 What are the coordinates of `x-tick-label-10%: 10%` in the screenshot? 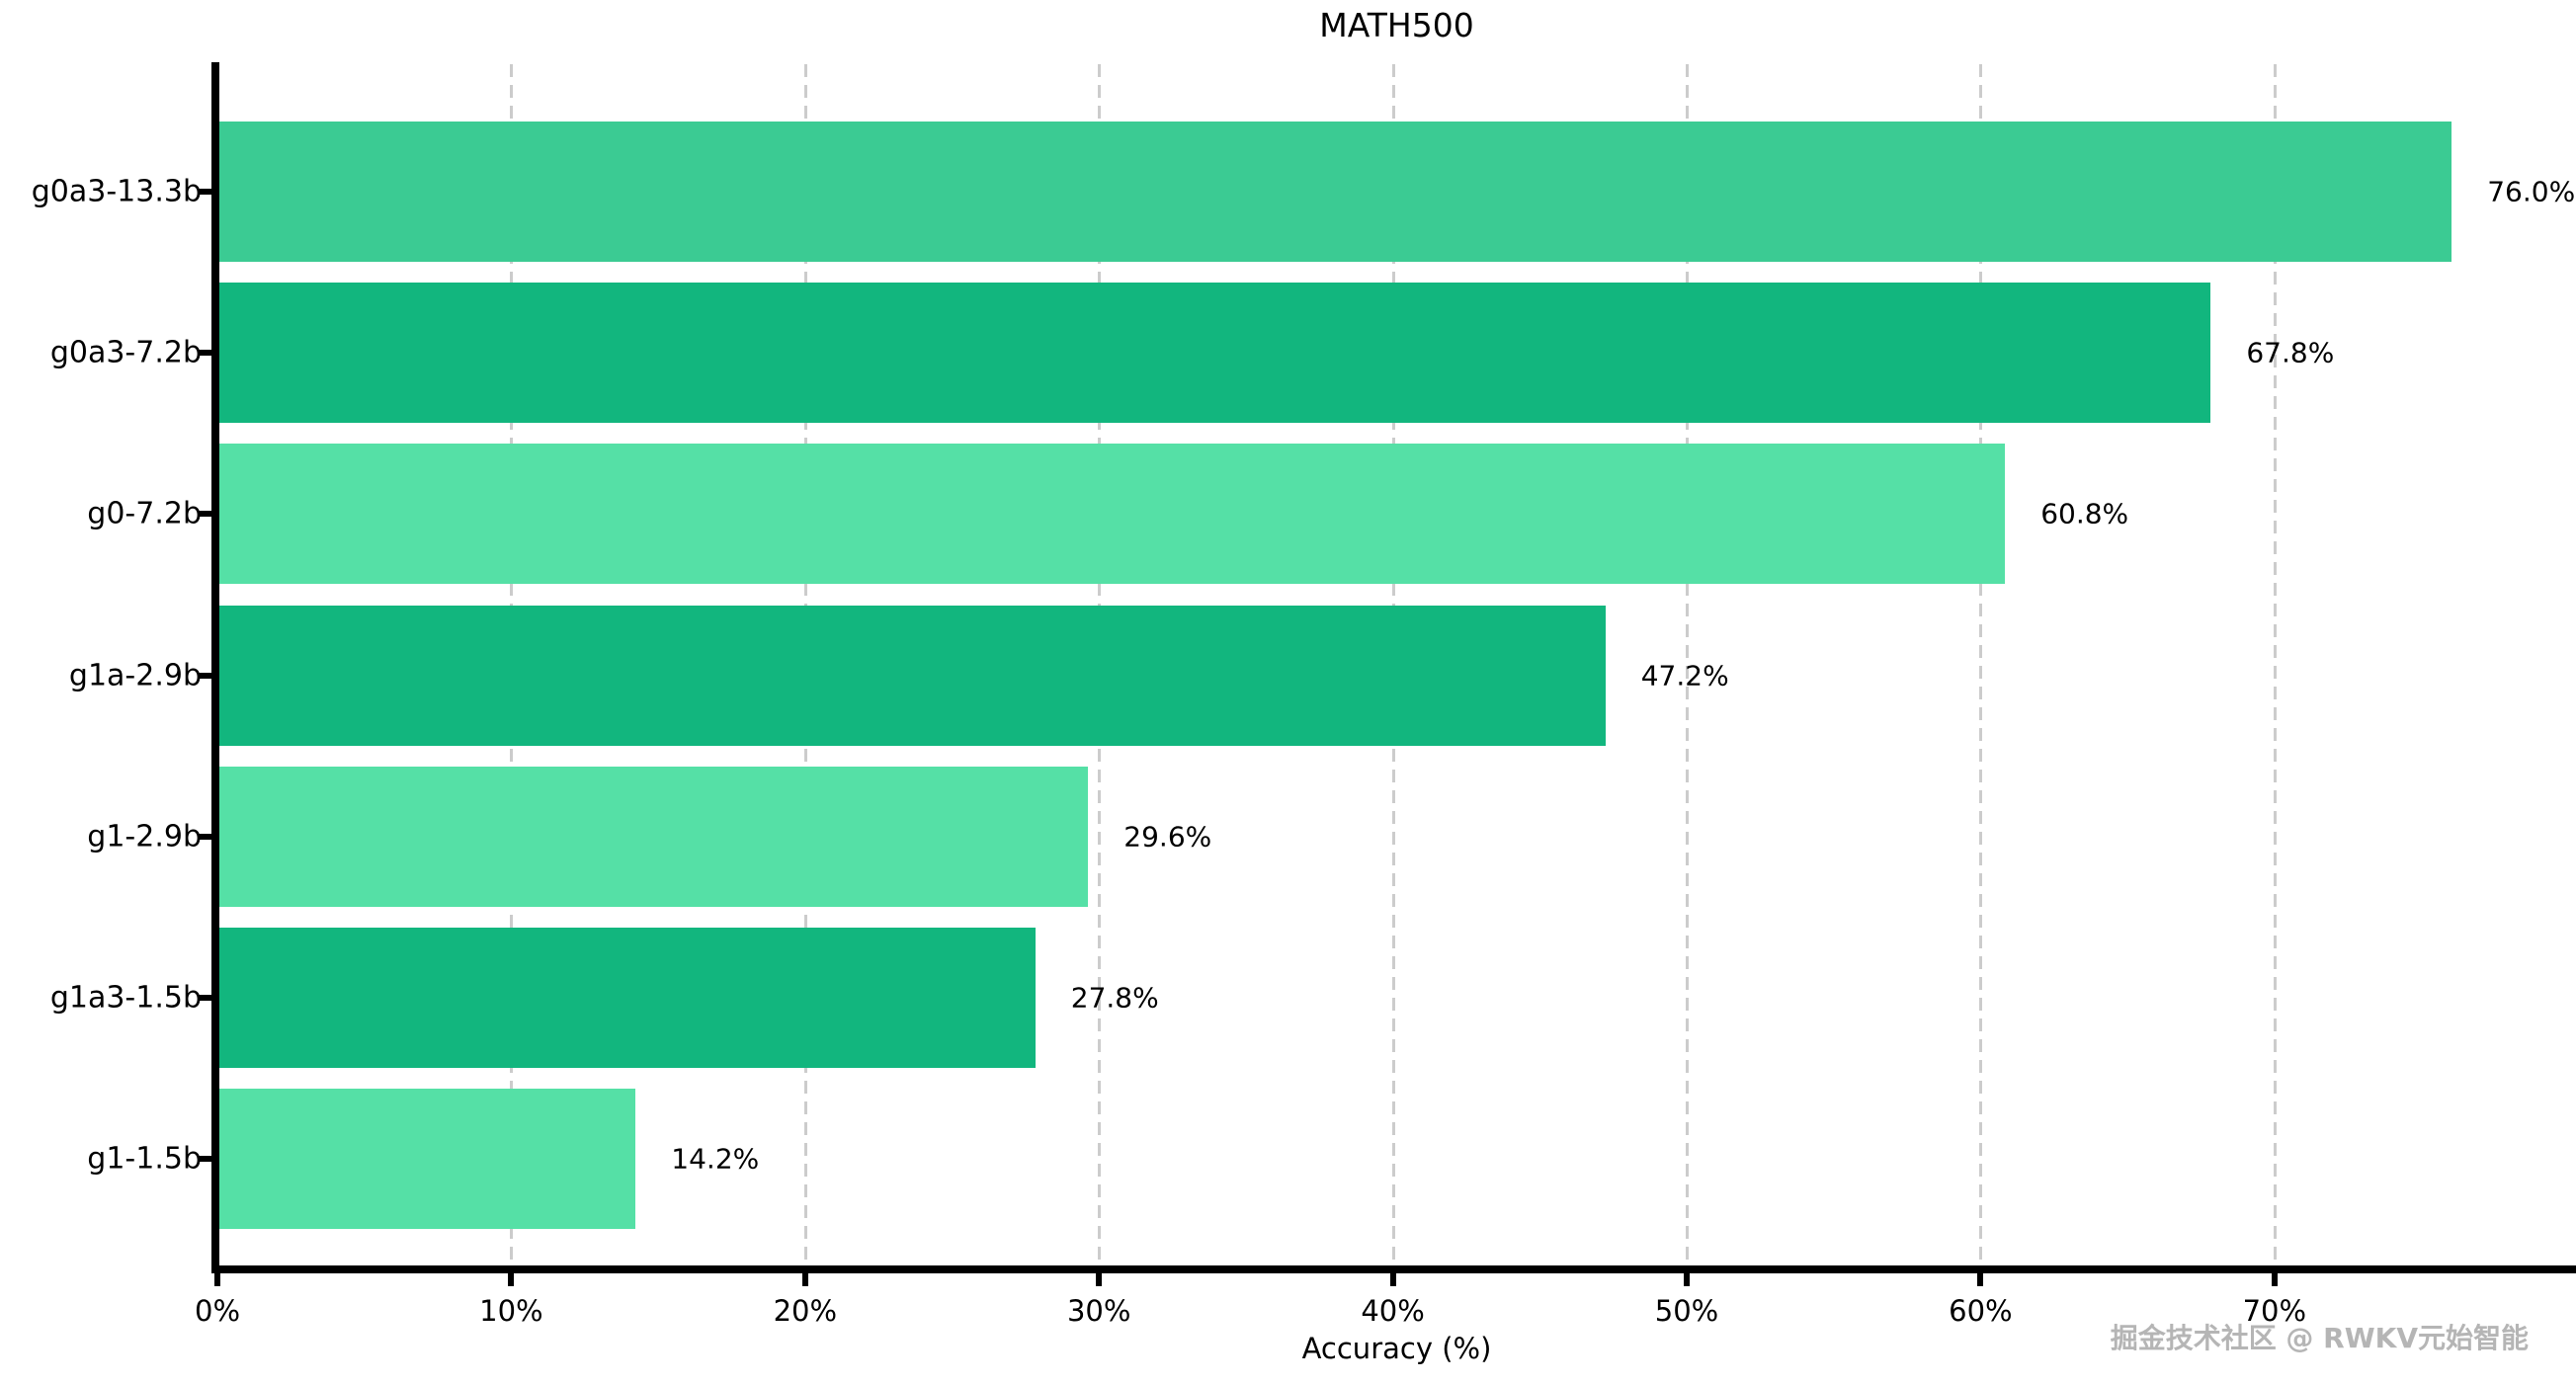 It's located at (511, 1311).